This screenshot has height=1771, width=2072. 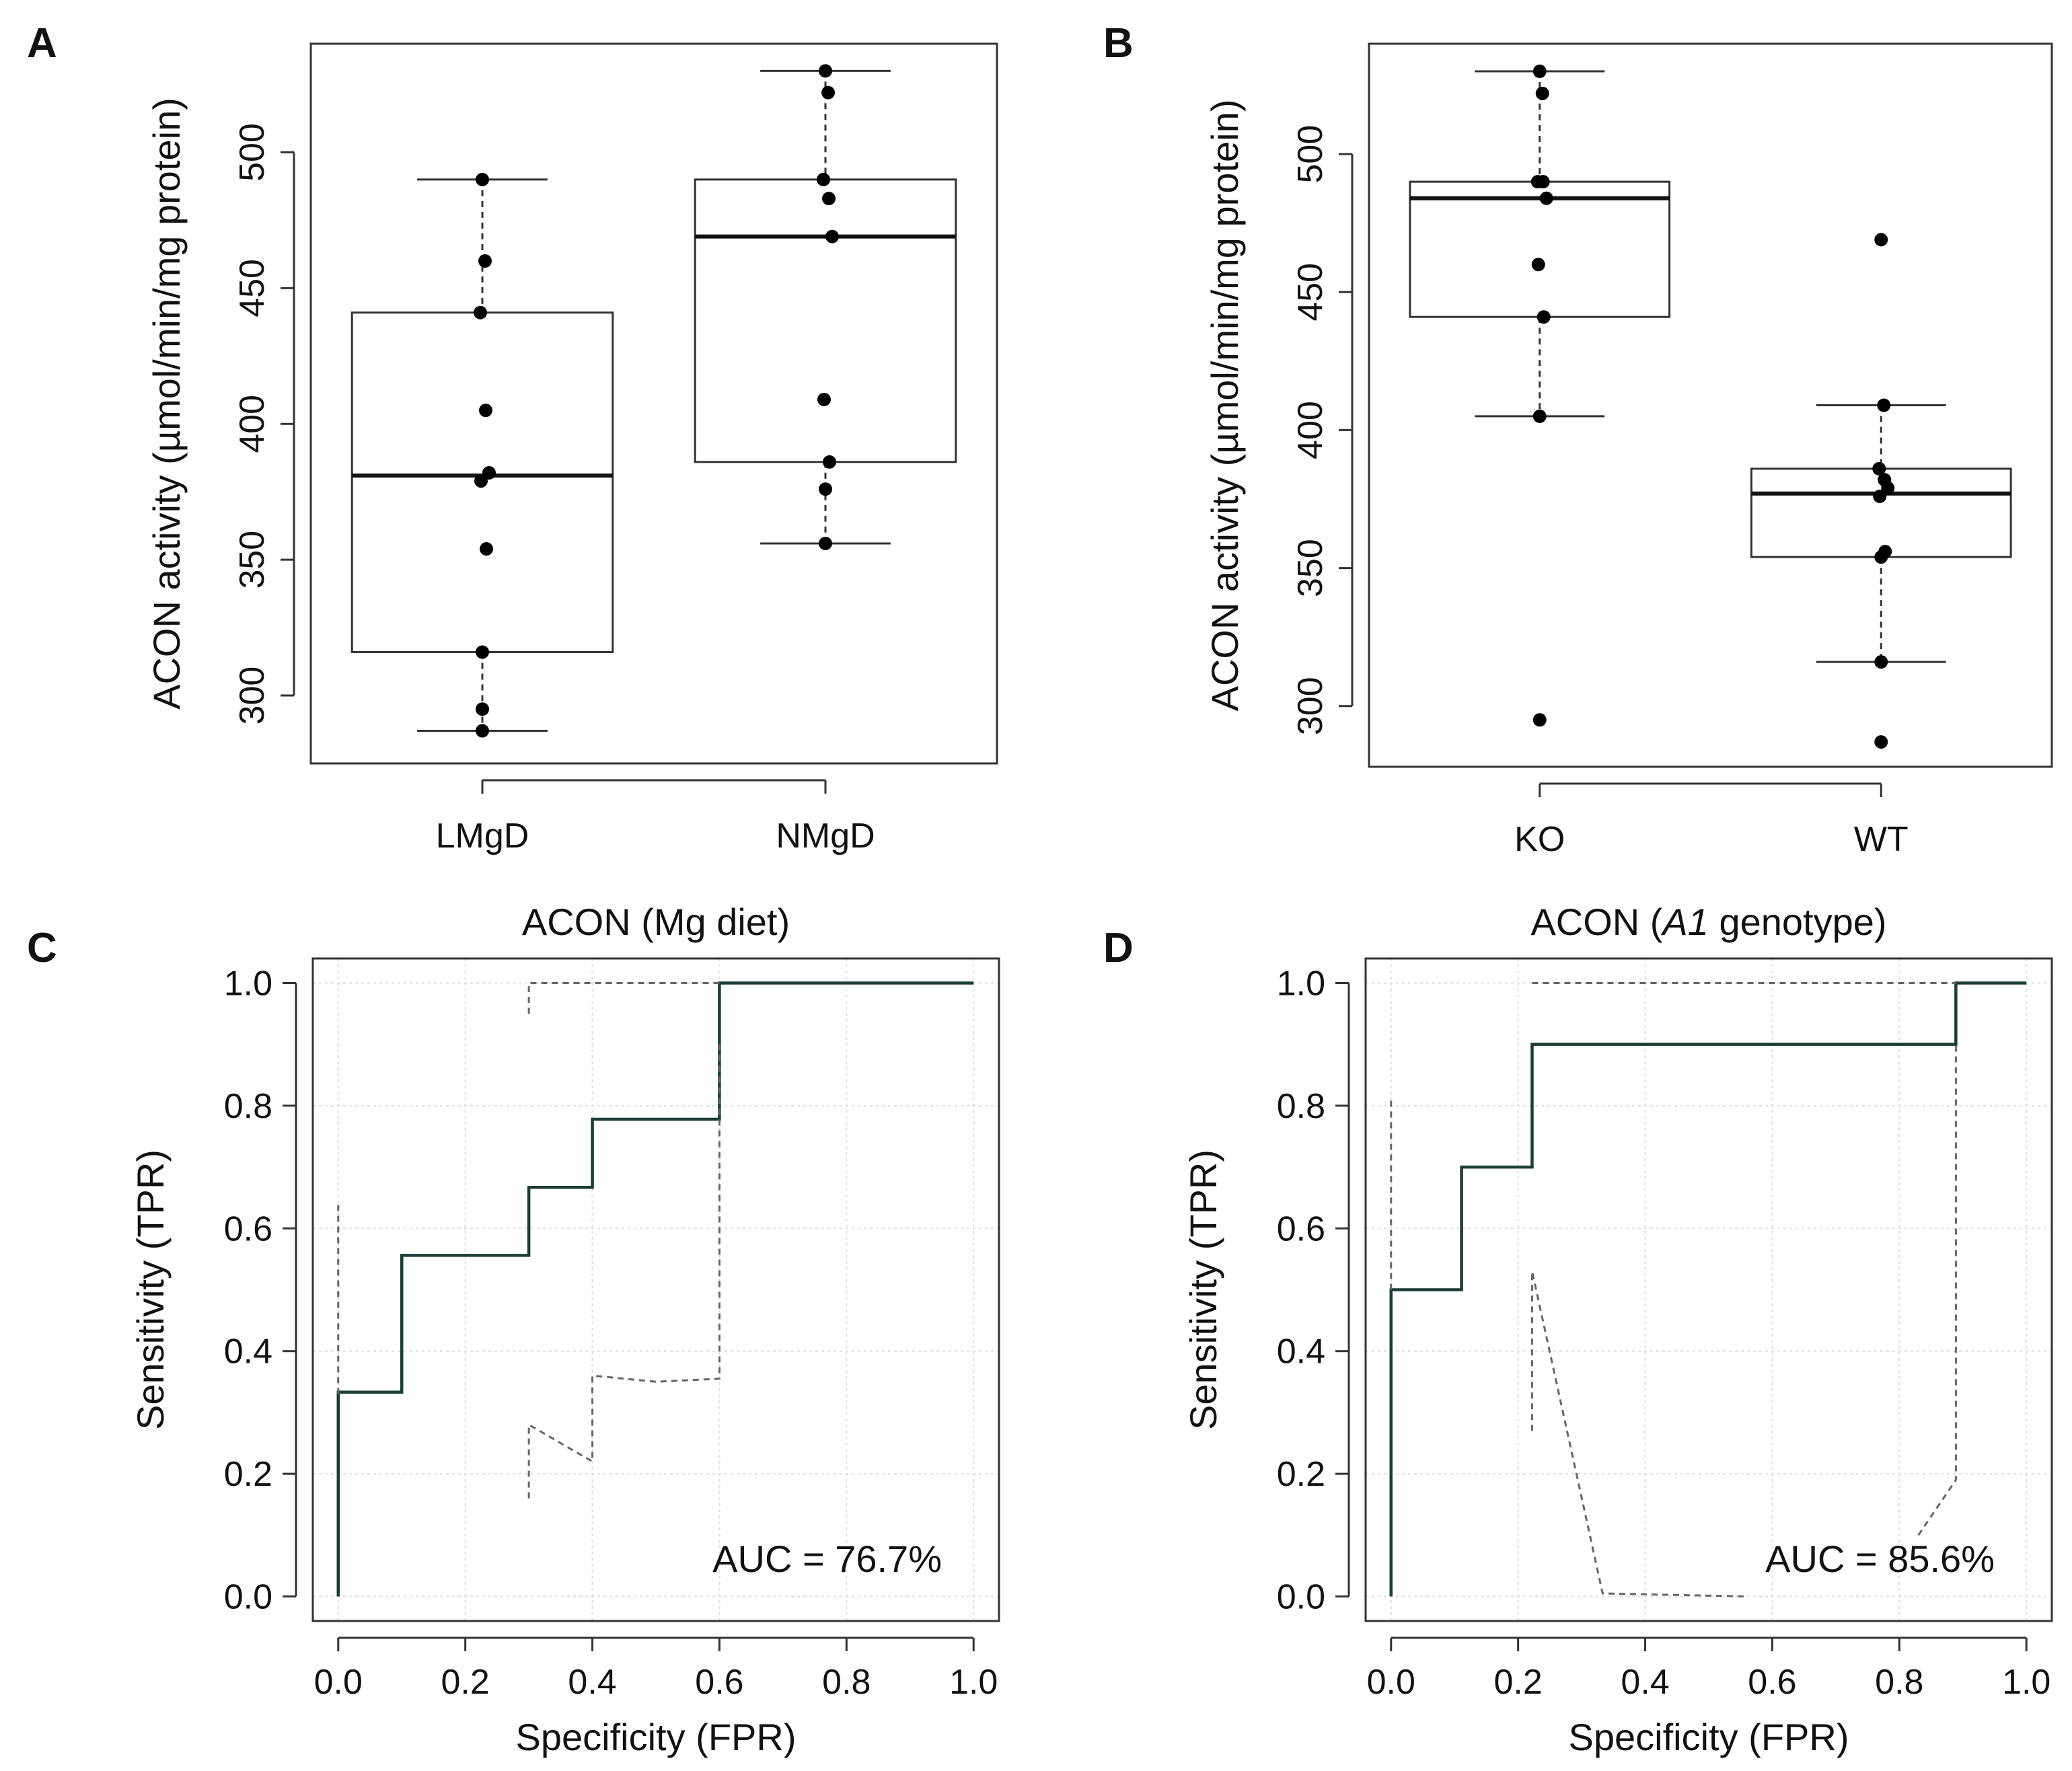 What do you see at coordinates (1596, 922) in the screenshot?
I see `plot-title-part: ACON (` at bounding box center [1596, 922].